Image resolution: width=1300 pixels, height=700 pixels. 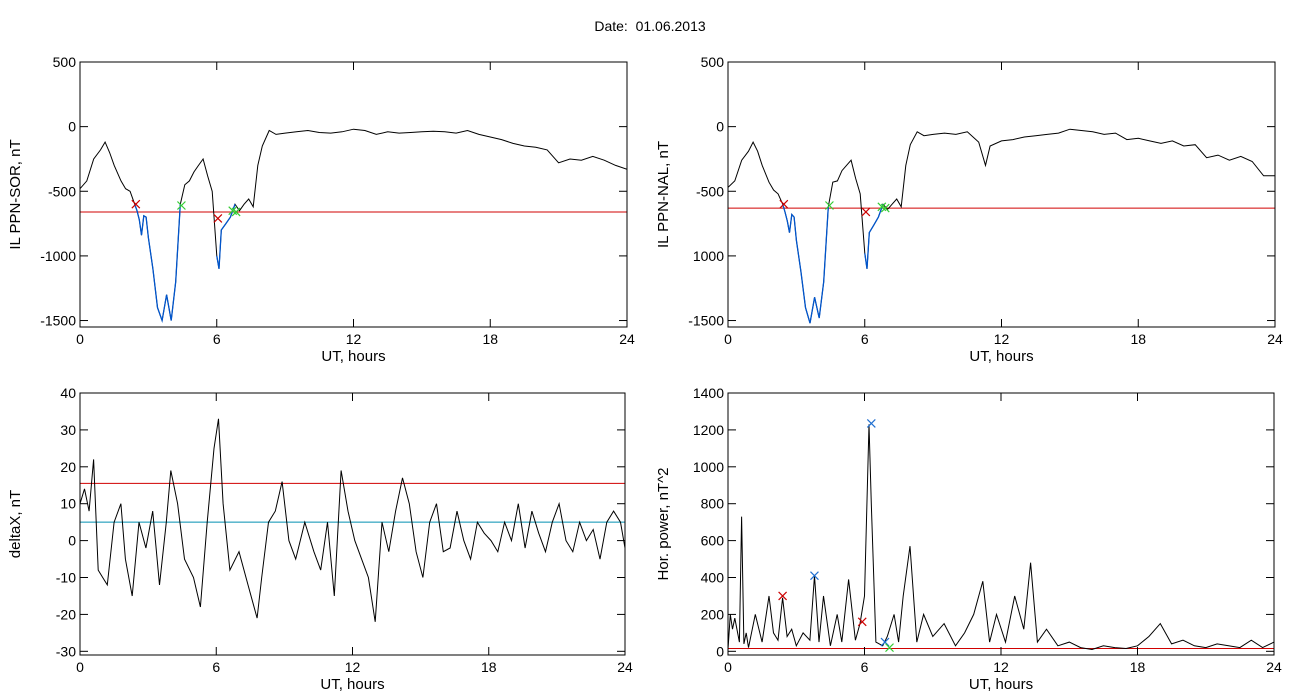 I want to click on y-tick-label: 800, so click(x=713, y=504).